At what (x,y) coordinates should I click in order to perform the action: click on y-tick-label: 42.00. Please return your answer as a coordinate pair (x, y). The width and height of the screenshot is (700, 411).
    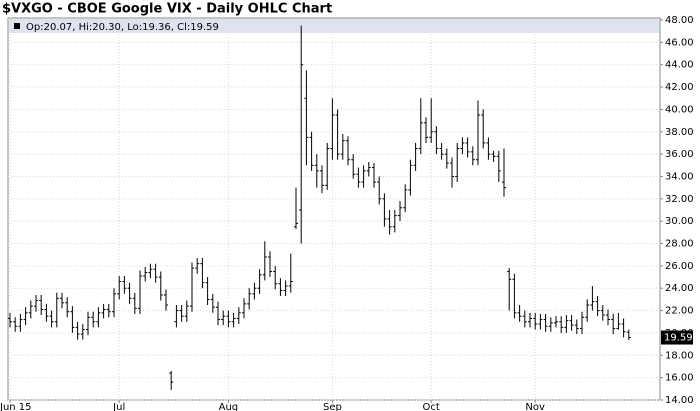
    Looking at the image, I should click on (679, 87).